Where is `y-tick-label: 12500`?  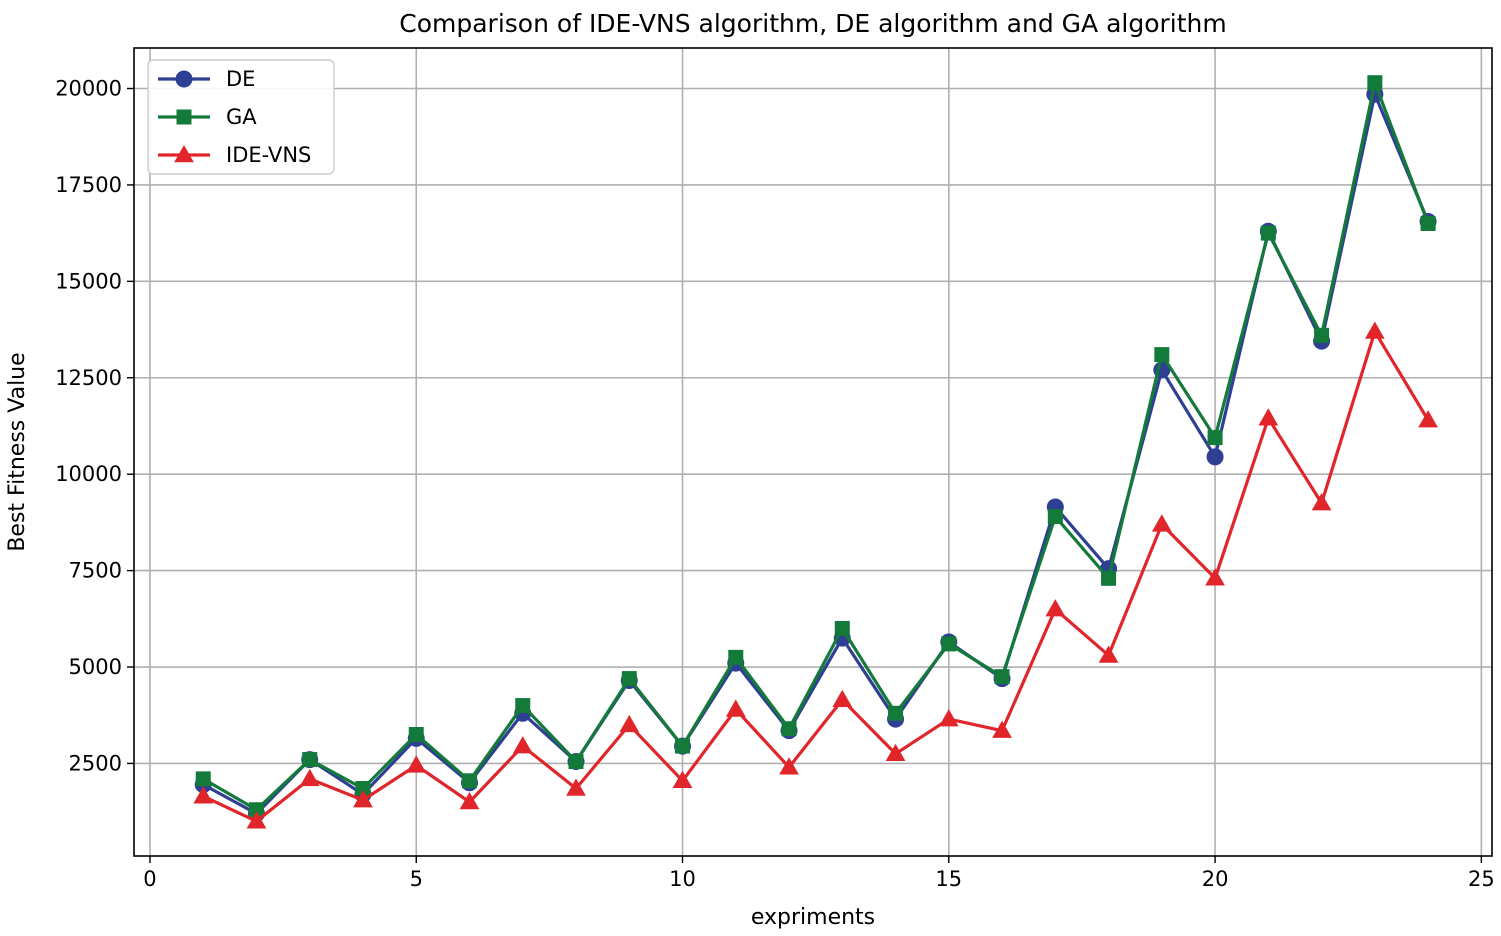
y-tick-label: 12500 is located at coordinates (88, 378).